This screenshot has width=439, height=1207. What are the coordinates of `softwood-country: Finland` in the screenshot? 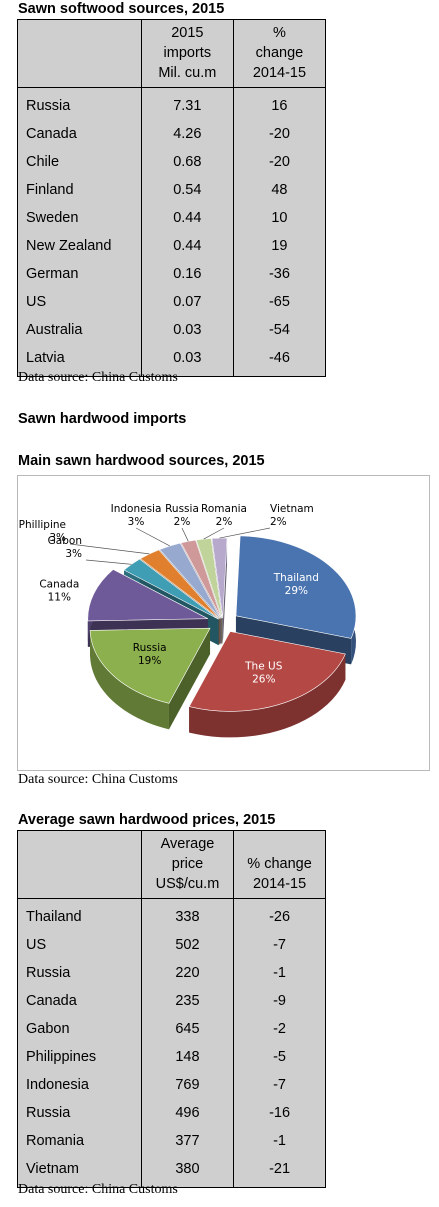 It's located at (50, 190).